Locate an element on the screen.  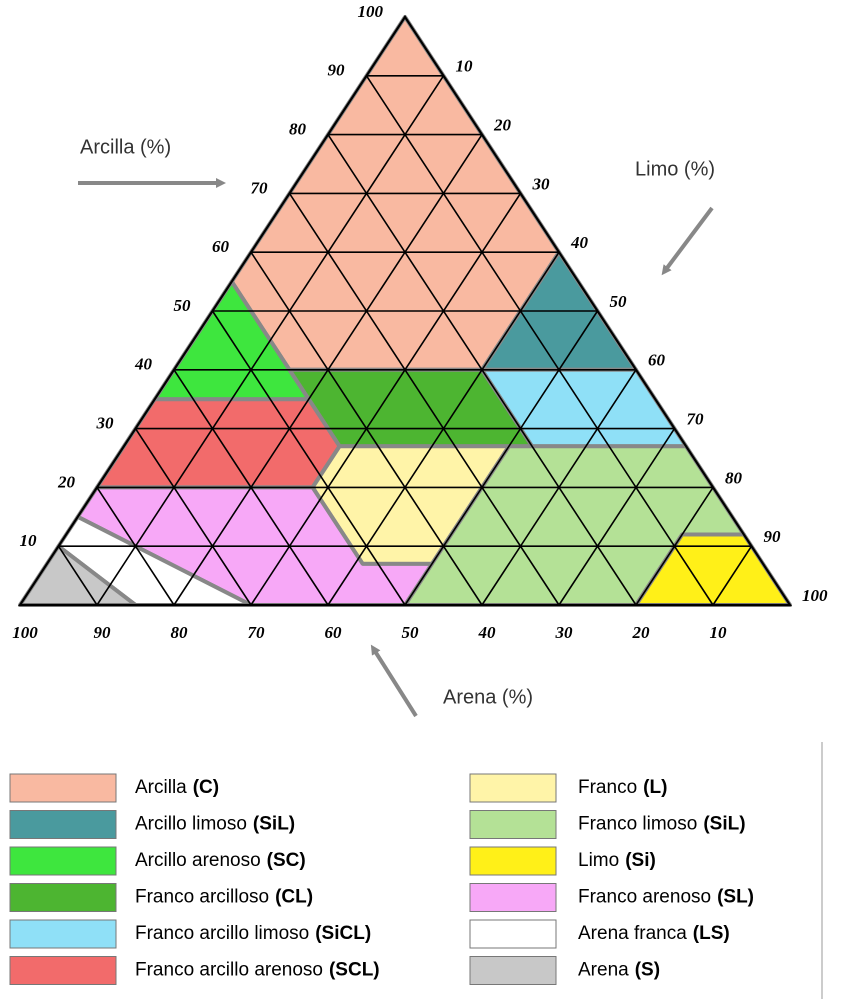
legend-code: (SiCL) is located at coordinates (343, 933).